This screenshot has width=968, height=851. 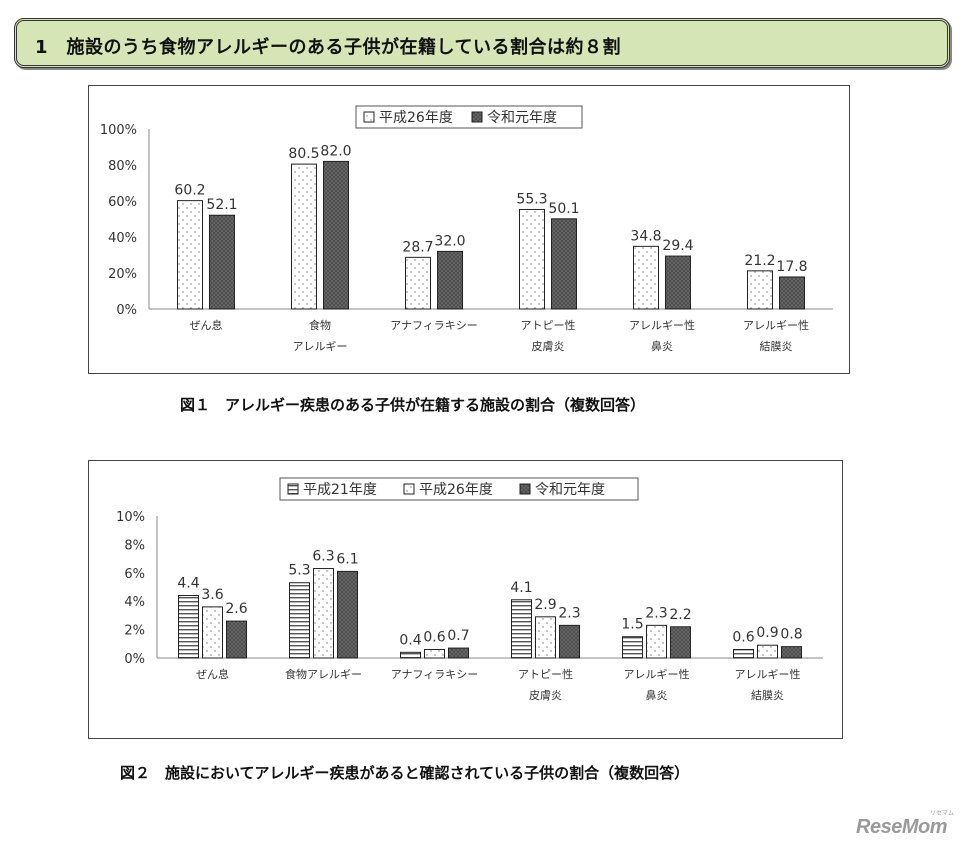 I want to click on data-label: 4.1, so click(x=521, y=588).